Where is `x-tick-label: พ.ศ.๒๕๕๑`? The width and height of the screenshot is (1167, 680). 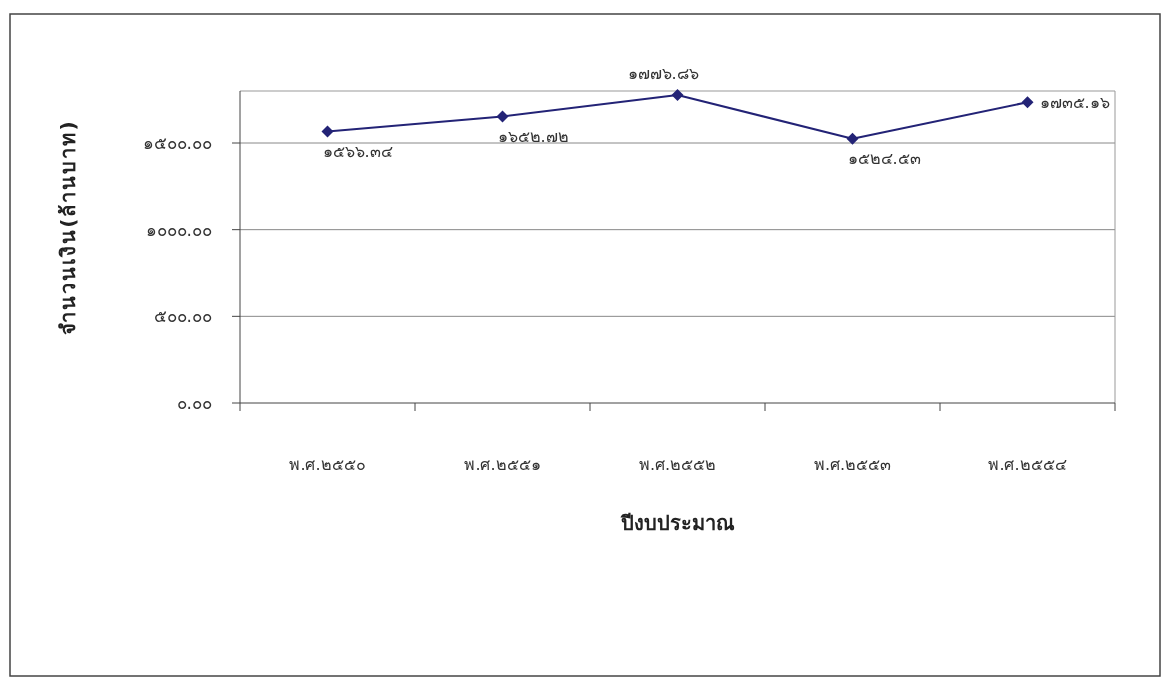 x-tick-label: พ.ศ.๒๕๕๑ is located at coordinates (502, 464).